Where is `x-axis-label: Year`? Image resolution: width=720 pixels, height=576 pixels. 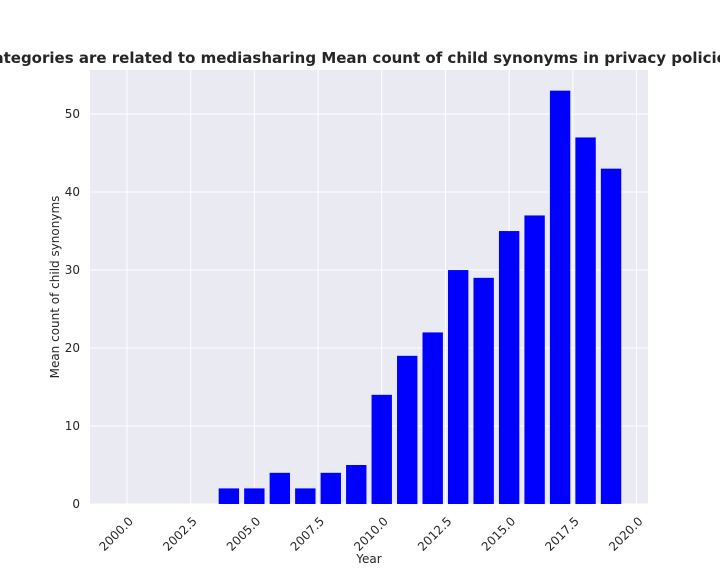 x-axis-label: Year is located at coordinates (368, 559).